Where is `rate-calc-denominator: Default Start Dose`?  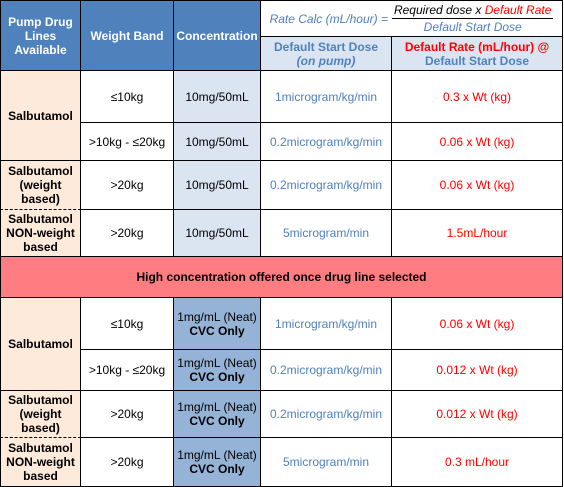 rate-calc-denominator: Default Start Dose is located at coordinates (472, 27).